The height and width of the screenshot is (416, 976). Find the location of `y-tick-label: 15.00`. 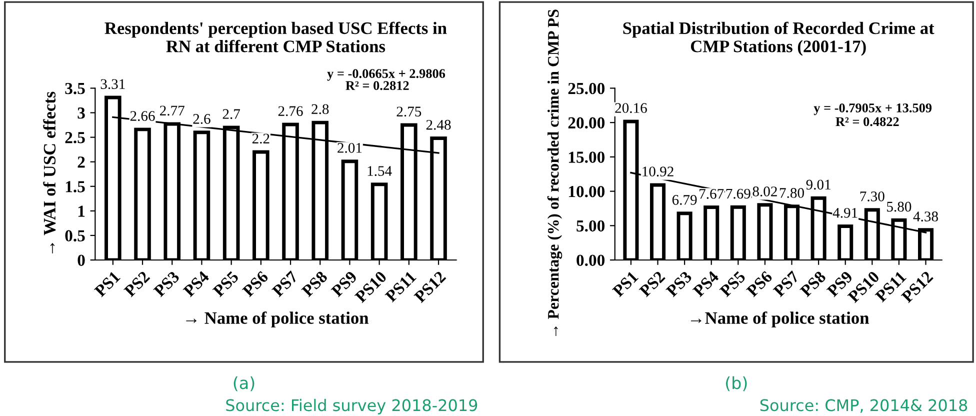

y-tick-label: 15.00 is located at coordinates (586, 157).